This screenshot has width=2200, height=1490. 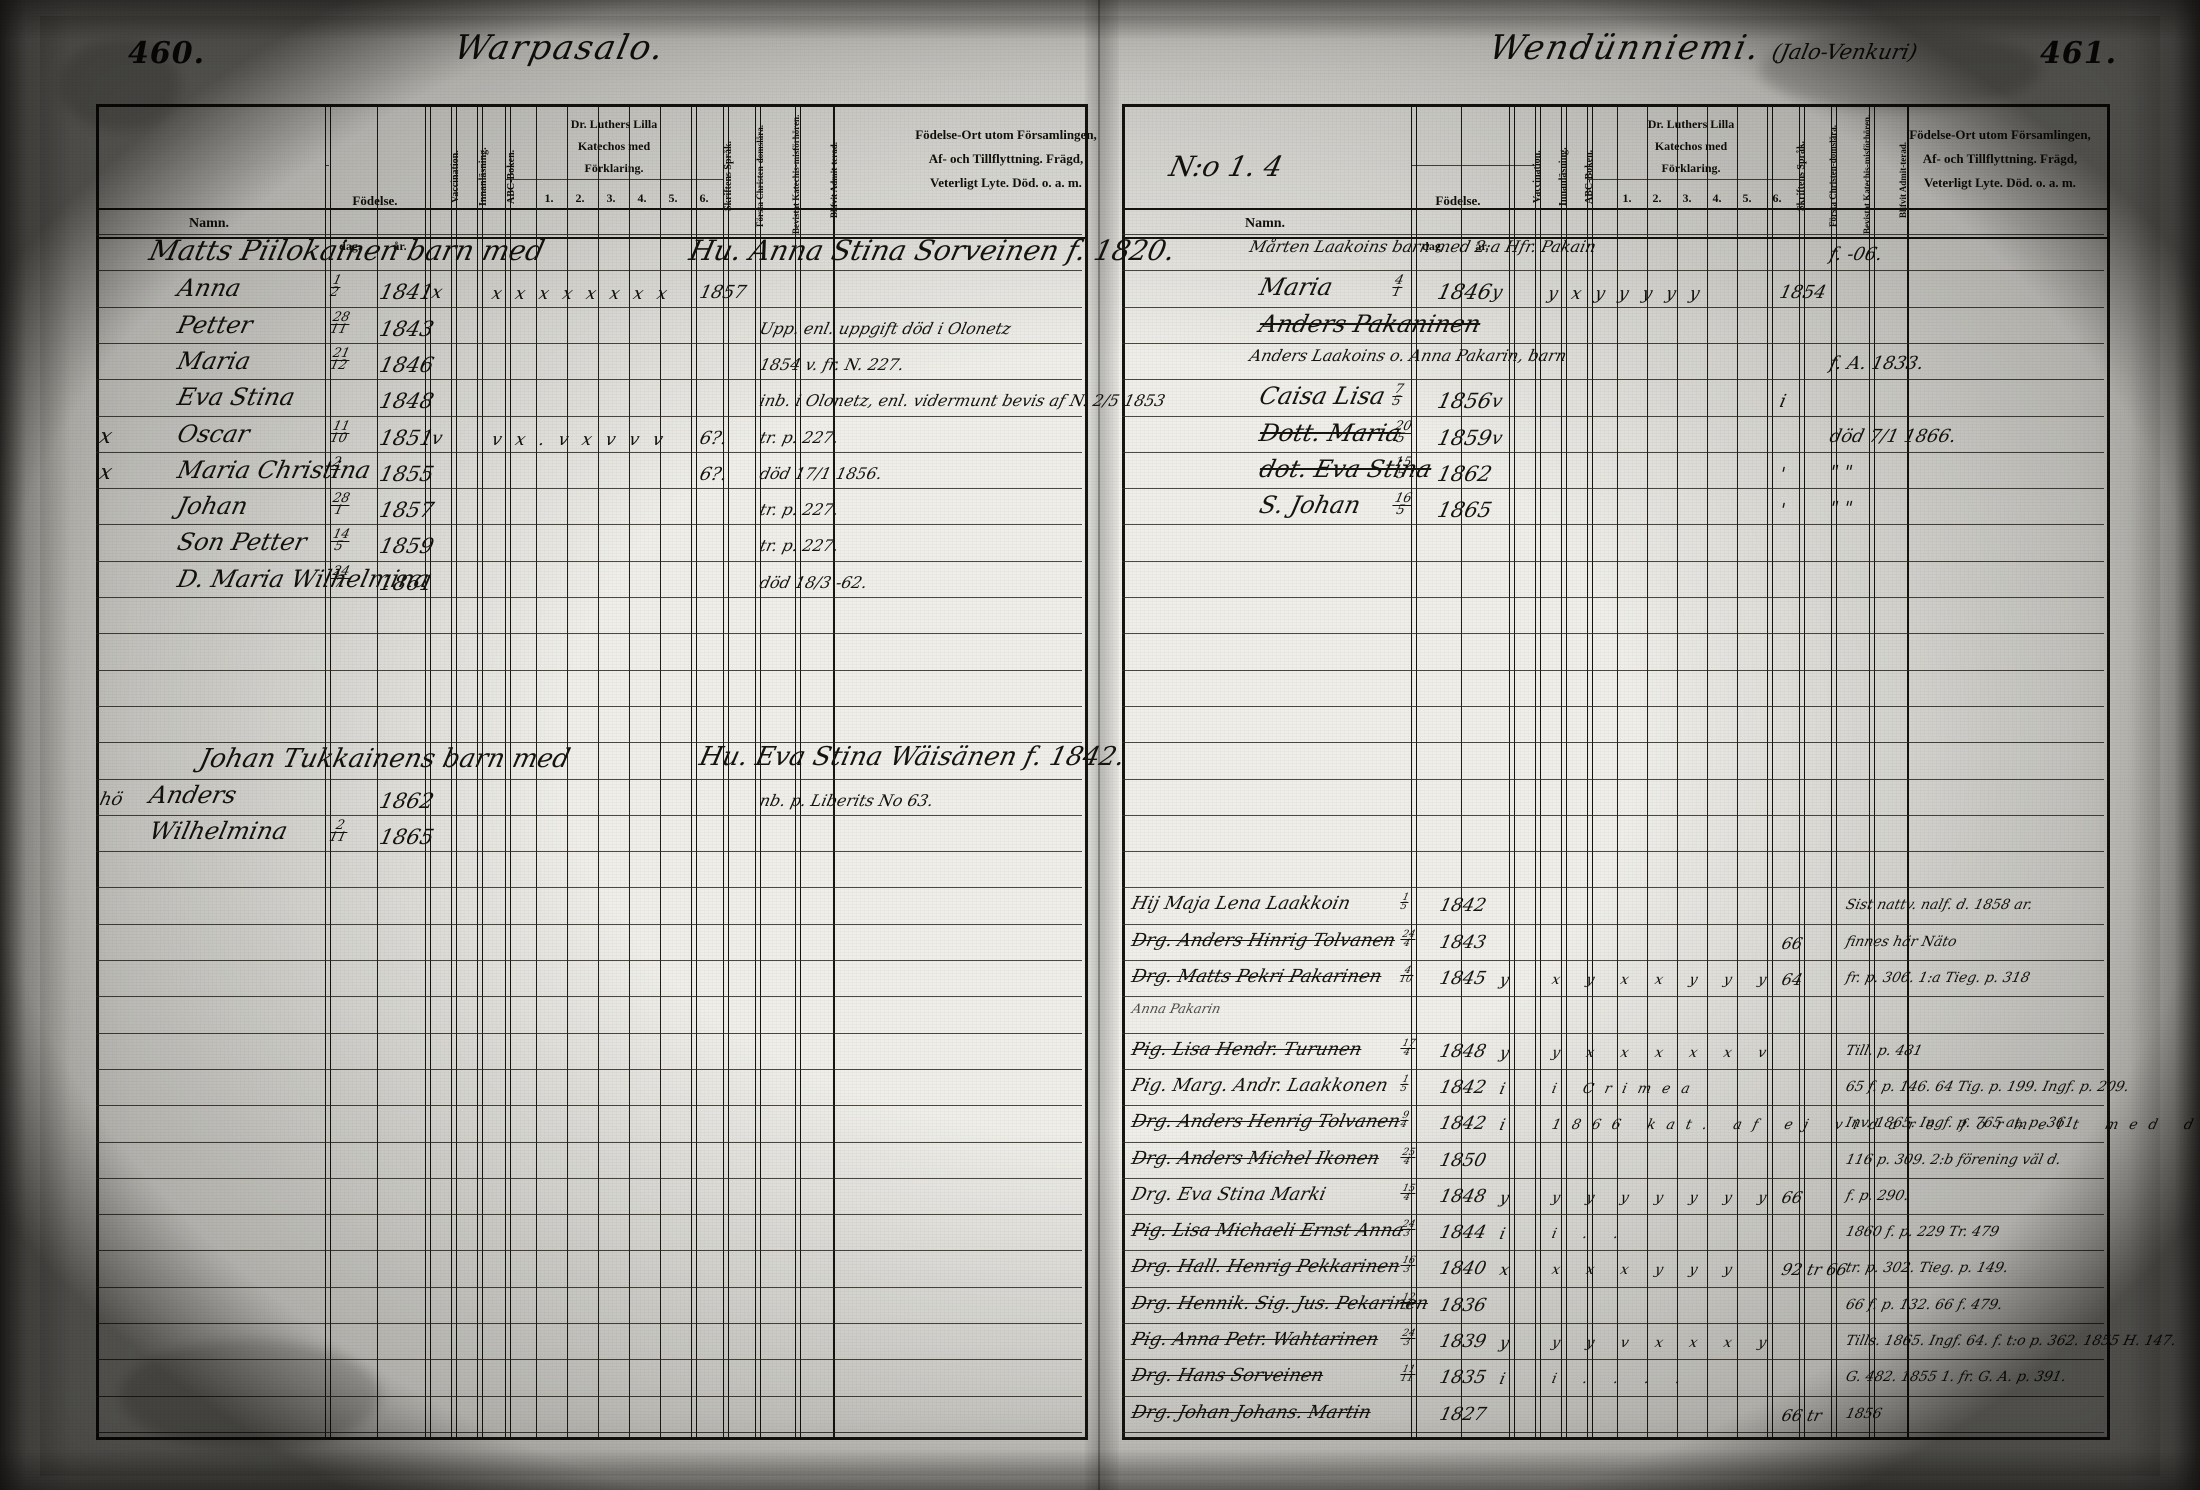 I want to click on remarks: död 18/3 -62., so click(x=813, y=582).